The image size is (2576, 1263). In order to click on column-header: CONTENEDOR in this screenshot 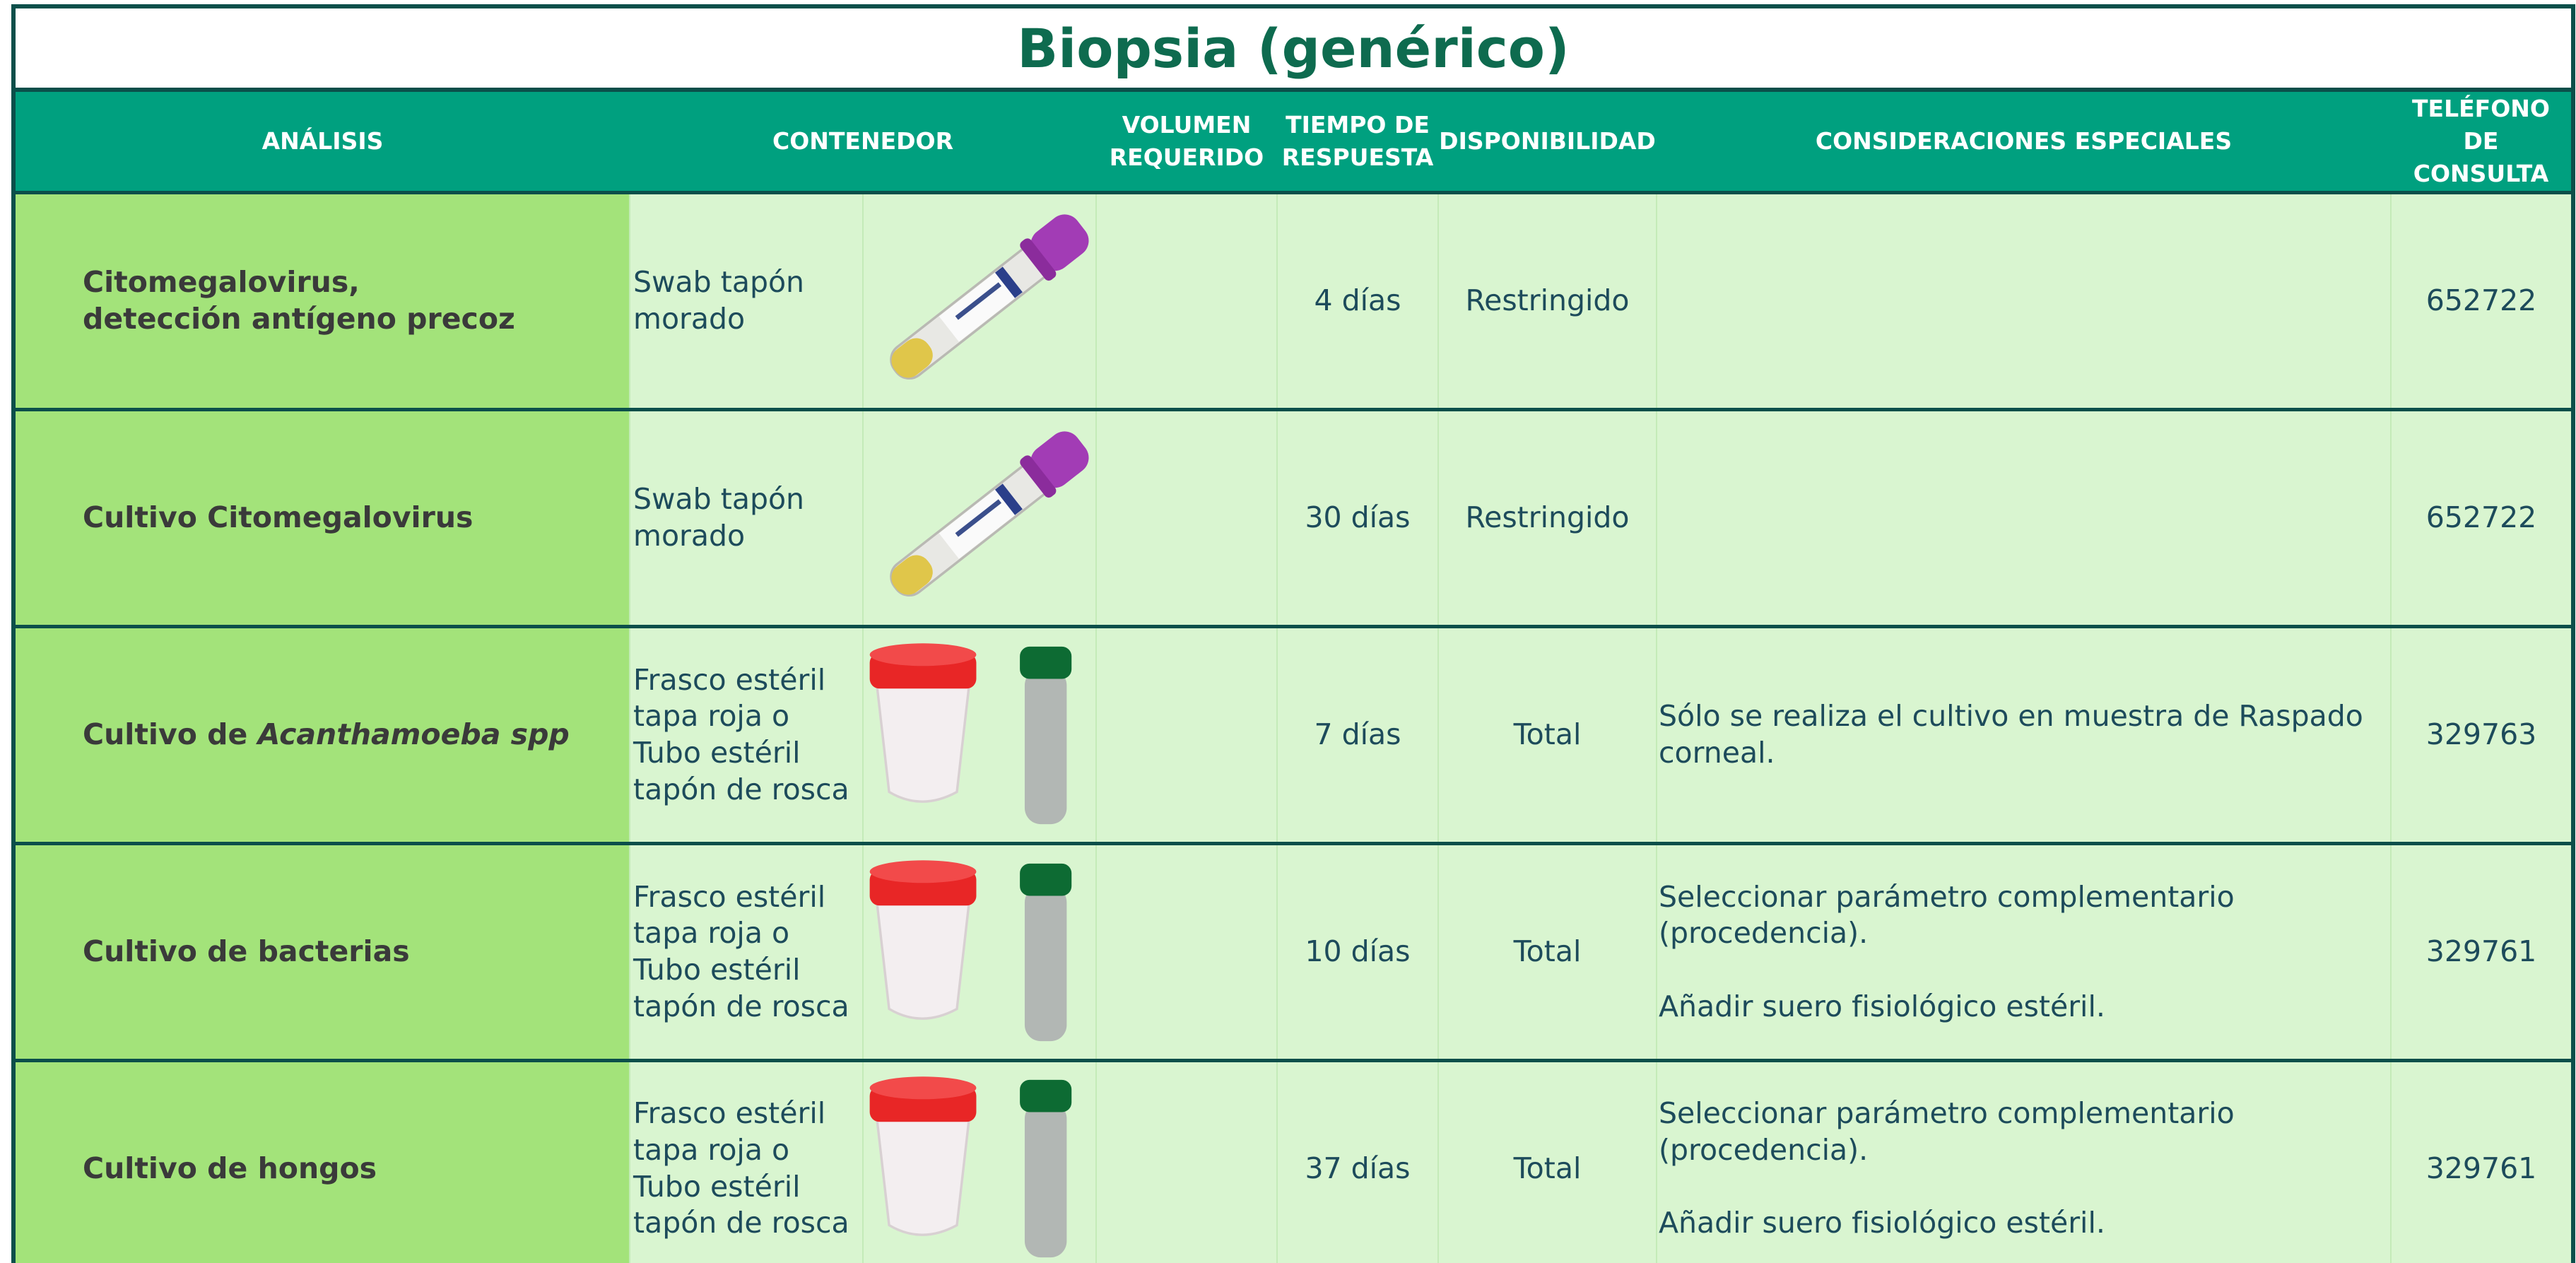, I will do `click(863, 141)`.